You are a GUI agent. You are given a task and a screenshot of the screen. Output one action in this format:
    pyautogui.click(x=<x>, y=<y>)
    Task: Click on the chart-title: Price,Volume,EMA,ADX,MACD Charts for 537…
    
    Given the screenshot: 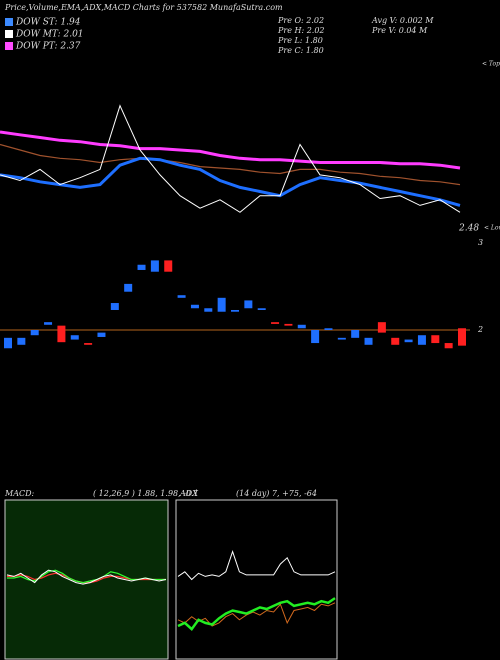 What is the action you would take?
    pyautogui.click(x=143, y=7)
    